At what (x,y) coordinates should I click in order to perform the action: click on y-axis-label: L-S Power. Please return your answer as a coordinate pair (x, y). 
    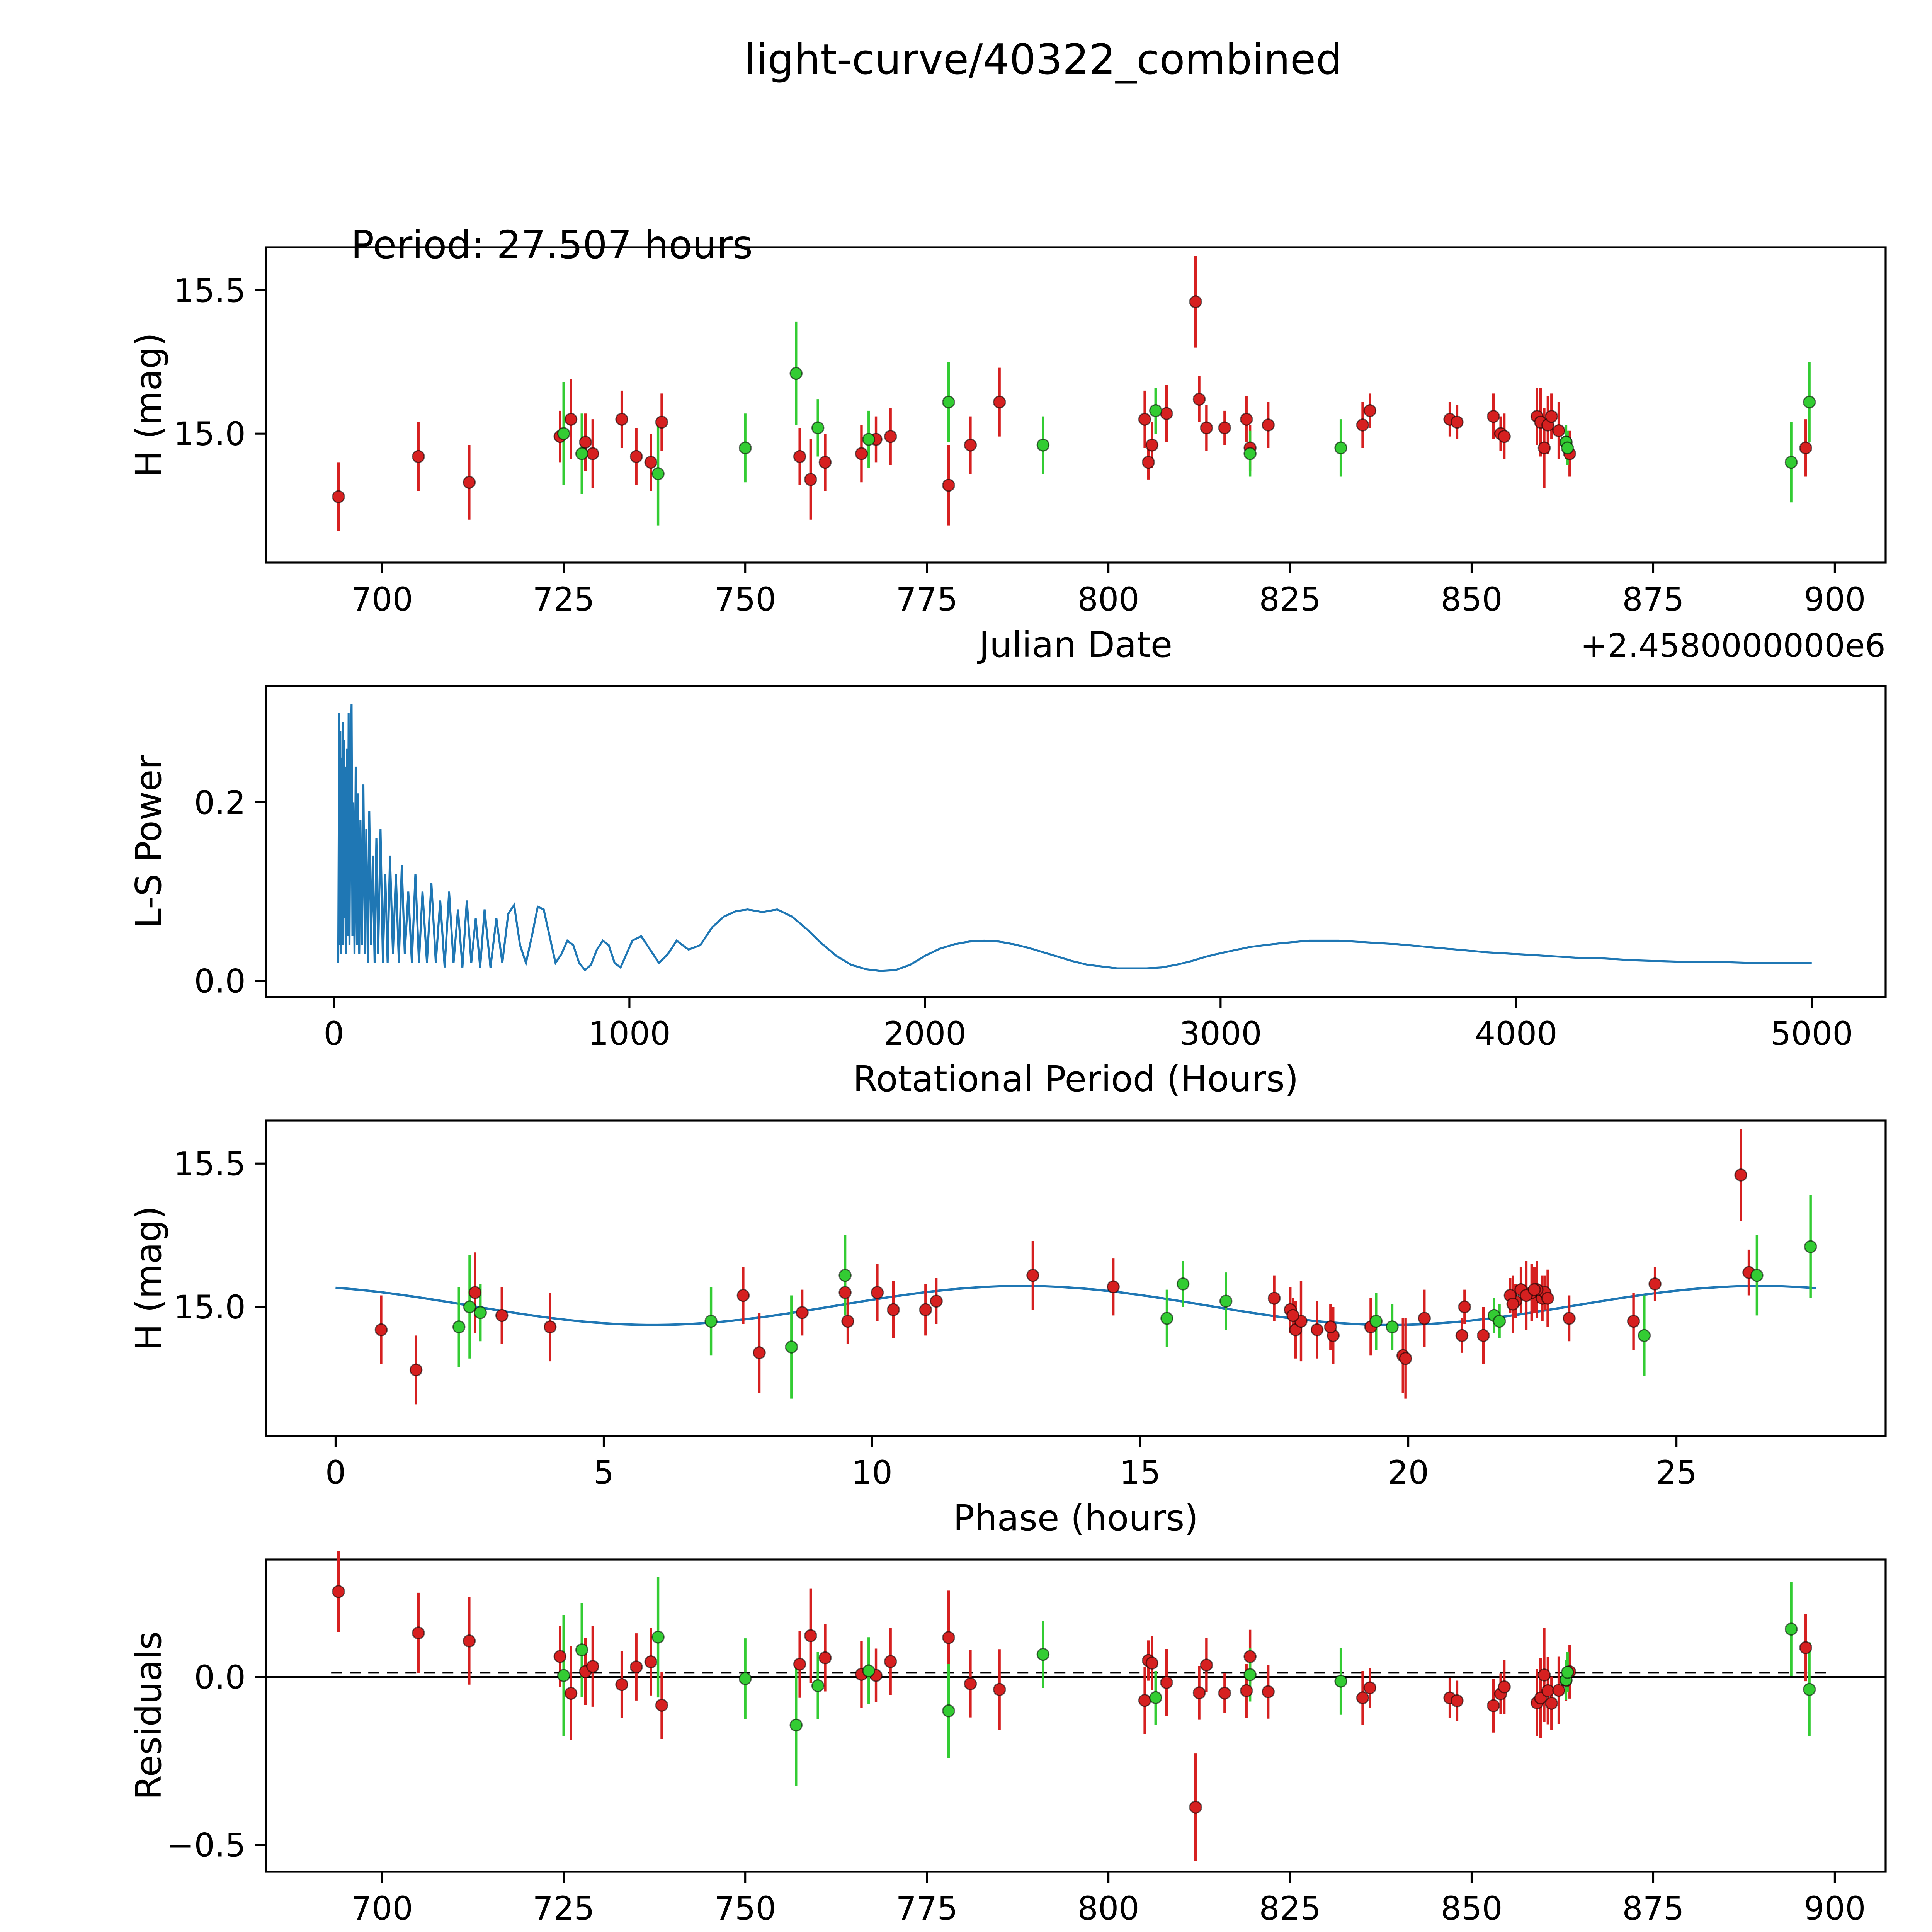
    Looking at the image, I should click on (148, 842).